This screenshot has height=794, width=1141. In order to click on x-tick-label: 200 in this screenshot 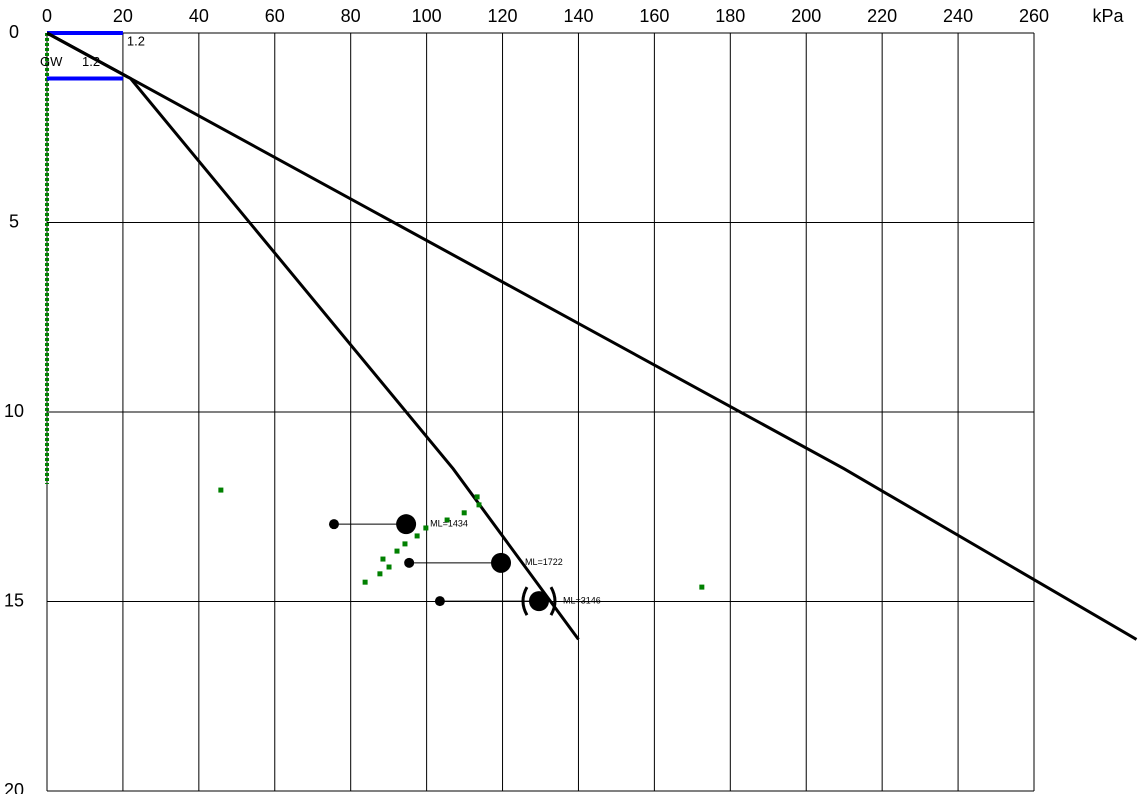, I will do `click(806, 16)`.